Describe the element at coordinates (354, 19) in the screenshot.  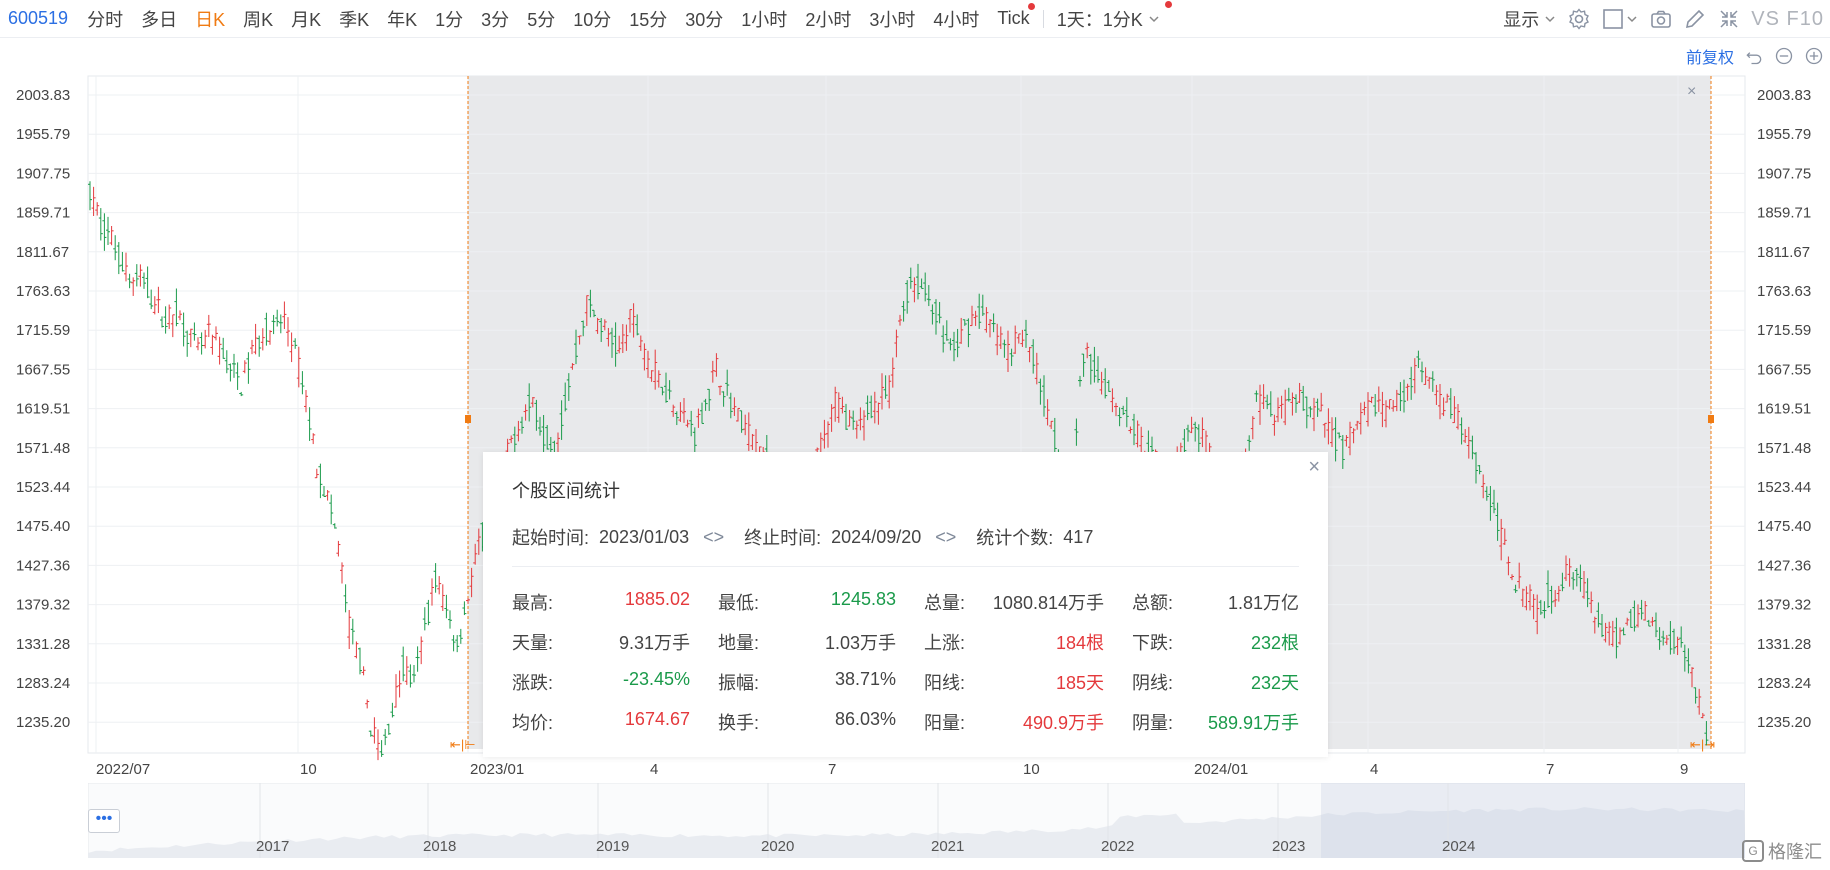
I see `period-tab: 季K` at that location.